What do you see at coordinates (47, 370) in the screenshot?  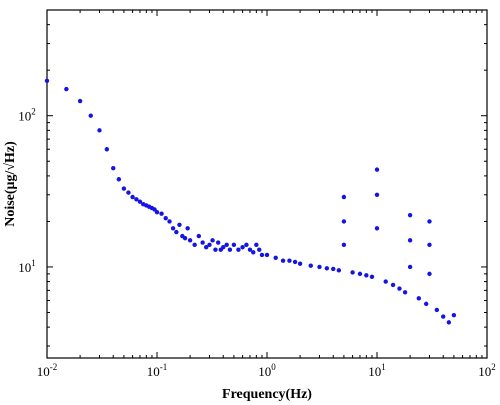 I see `x-tick-label: 10⁻²` at bounding box center [47, 370].